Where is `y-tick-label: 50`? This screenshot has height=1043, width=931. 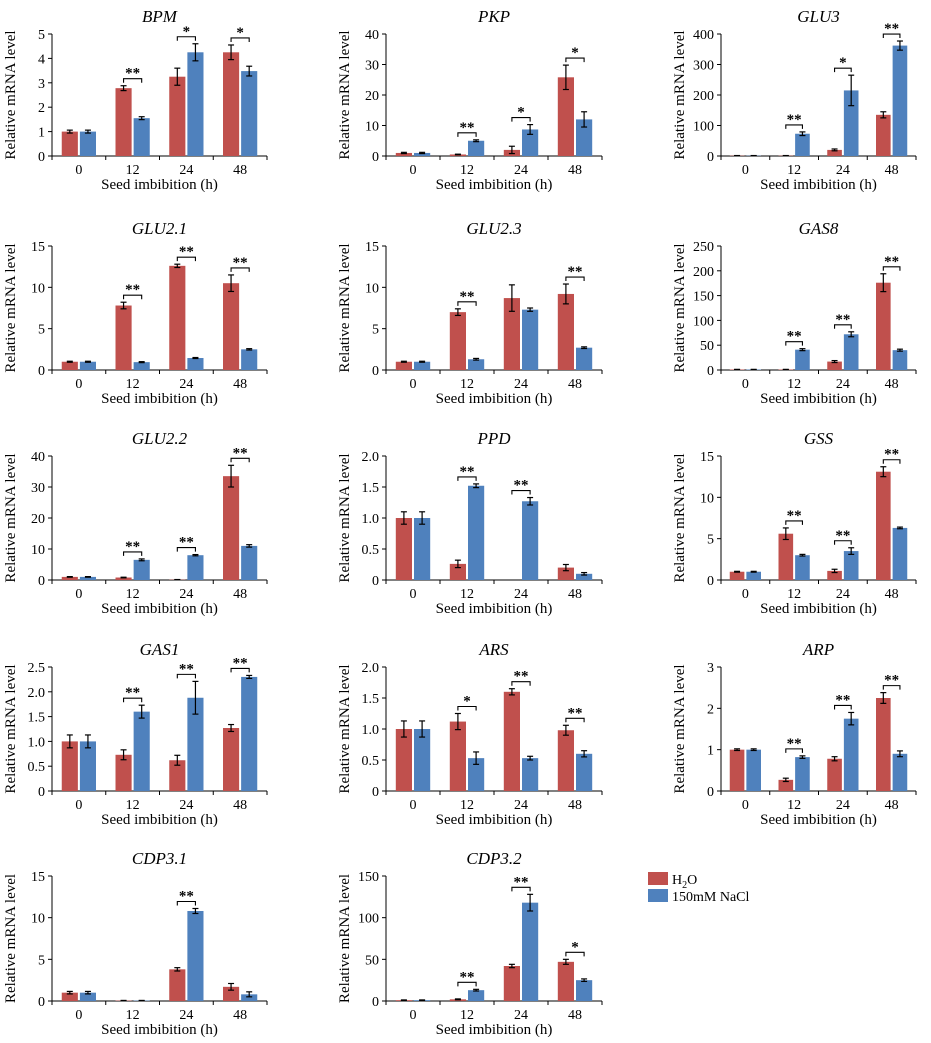 y-tick-label: 50 is located at coordinates (707, 346).